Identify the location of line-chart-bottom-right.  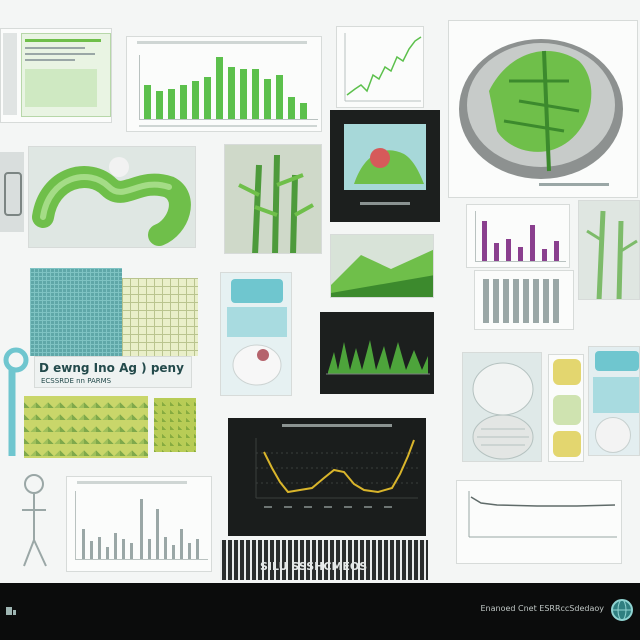
(539, 522).